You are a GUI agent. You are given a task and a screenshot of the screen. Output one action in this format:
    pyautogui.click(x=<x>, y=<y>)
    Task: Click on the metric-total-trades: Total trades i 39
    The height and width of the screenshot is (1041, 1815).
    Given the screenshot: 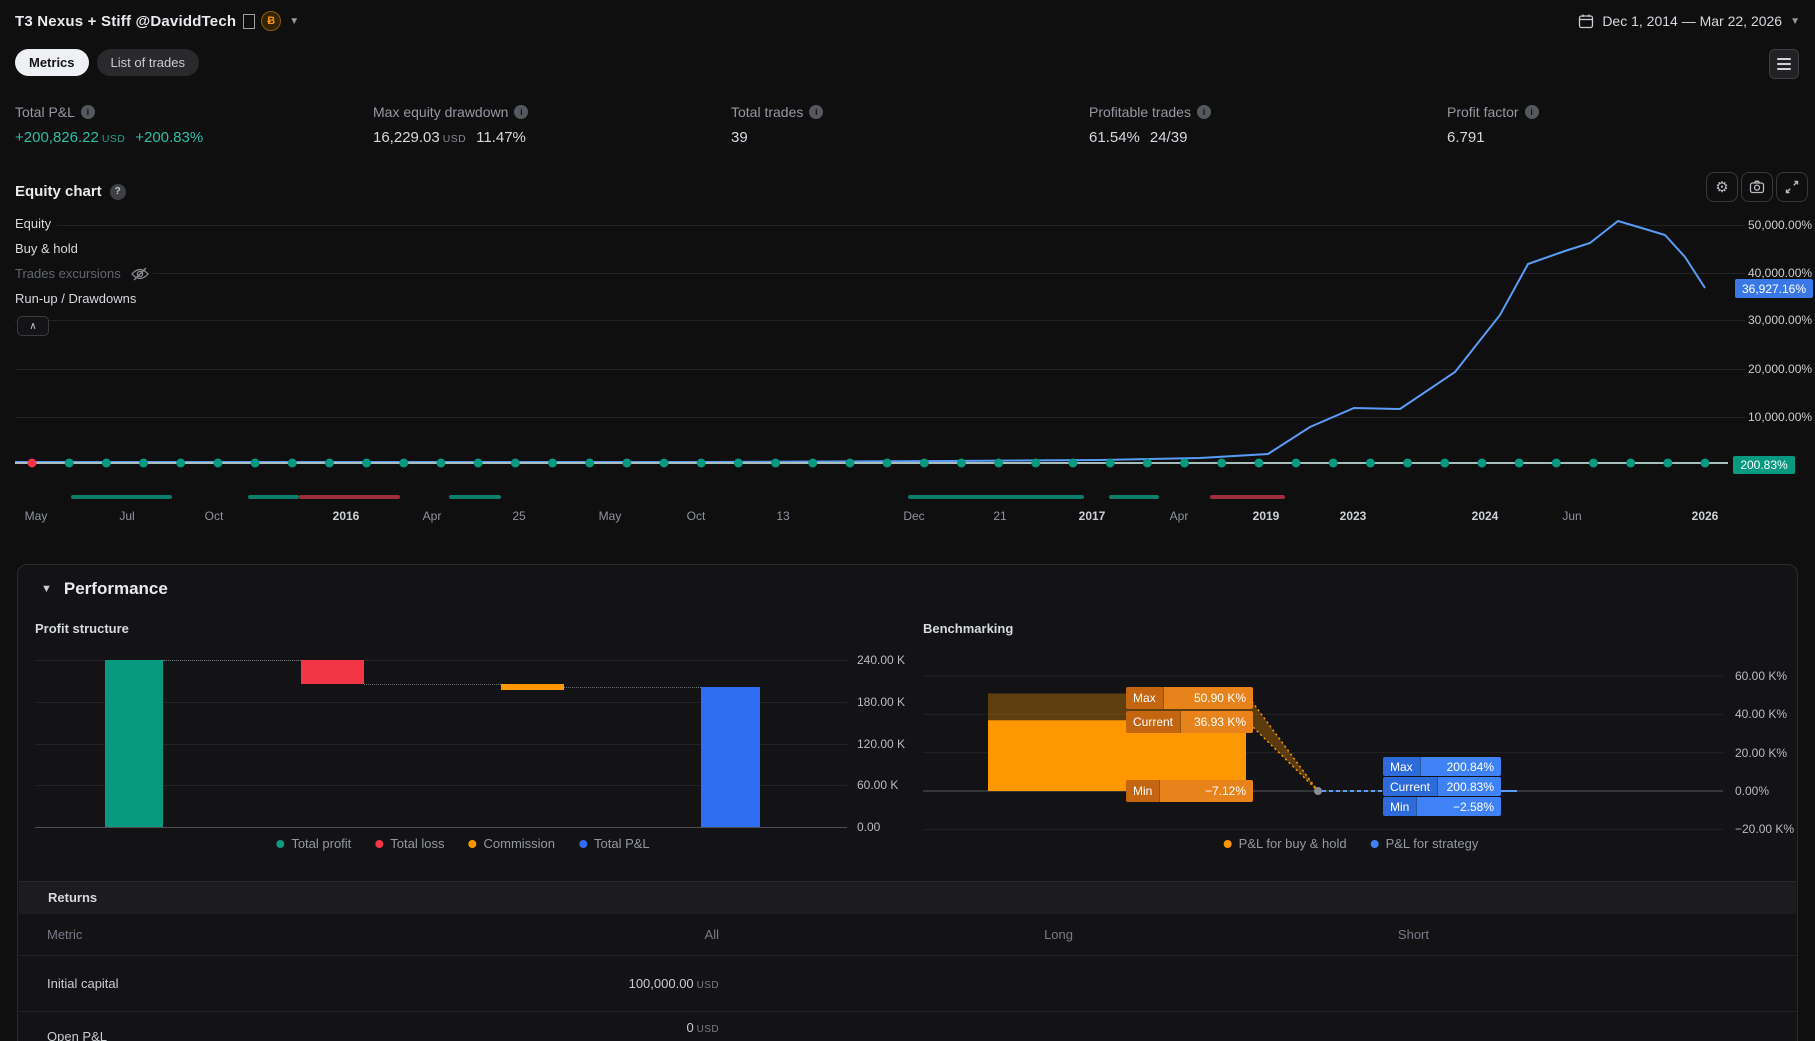 What is the action you would take?
    pyautogui.click(x=777, y=125)
    